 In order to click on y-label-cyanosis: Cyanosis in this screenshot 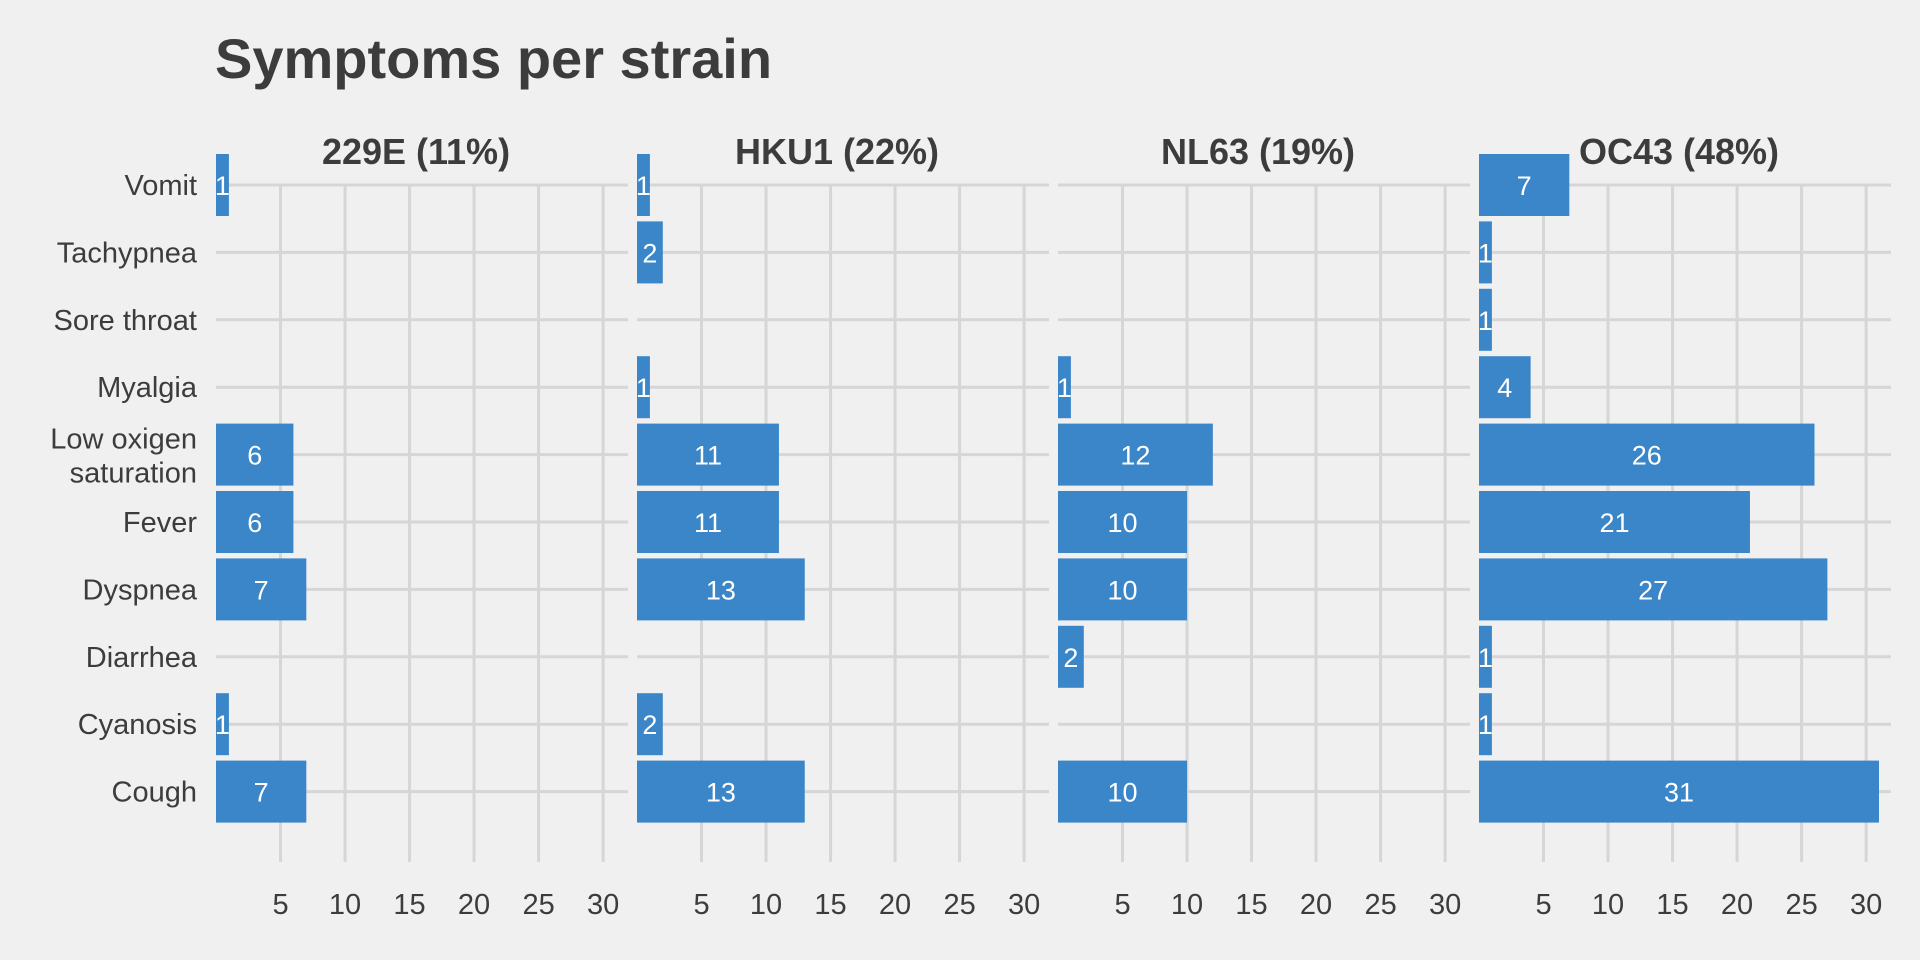, I will do `click(137, 725)`.